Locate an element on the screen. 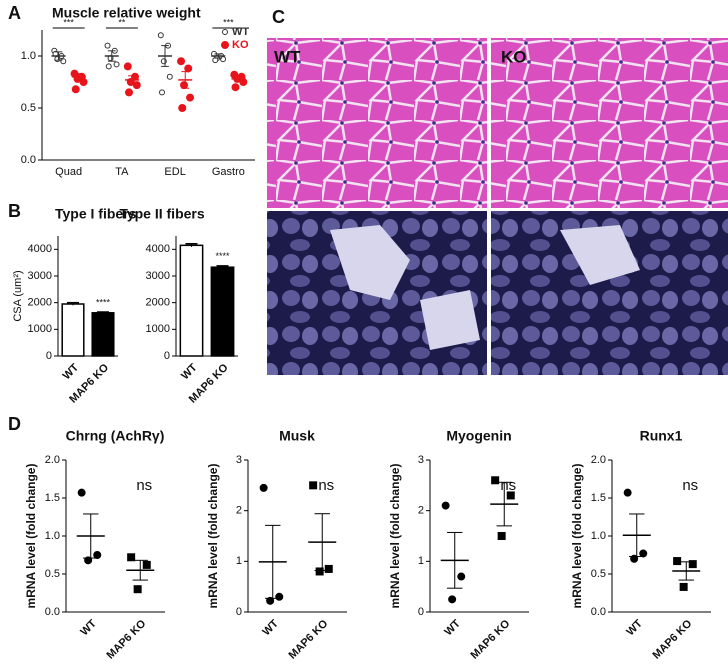 The height and width of the screenshot is (667, 728). x-tick-label: Quad is located at coordinates (68, 172).